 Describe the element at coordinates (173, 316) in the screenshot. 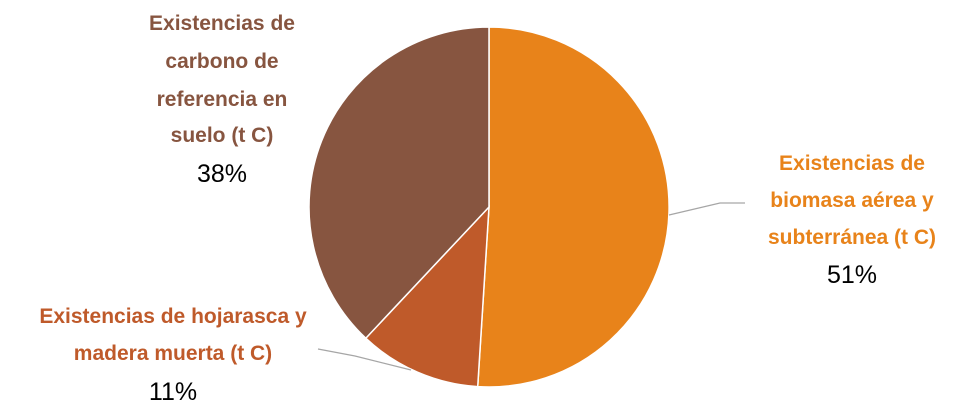

I see `slice-label-hojarasca-line-1: Existencias de hojarasca y` at that location.